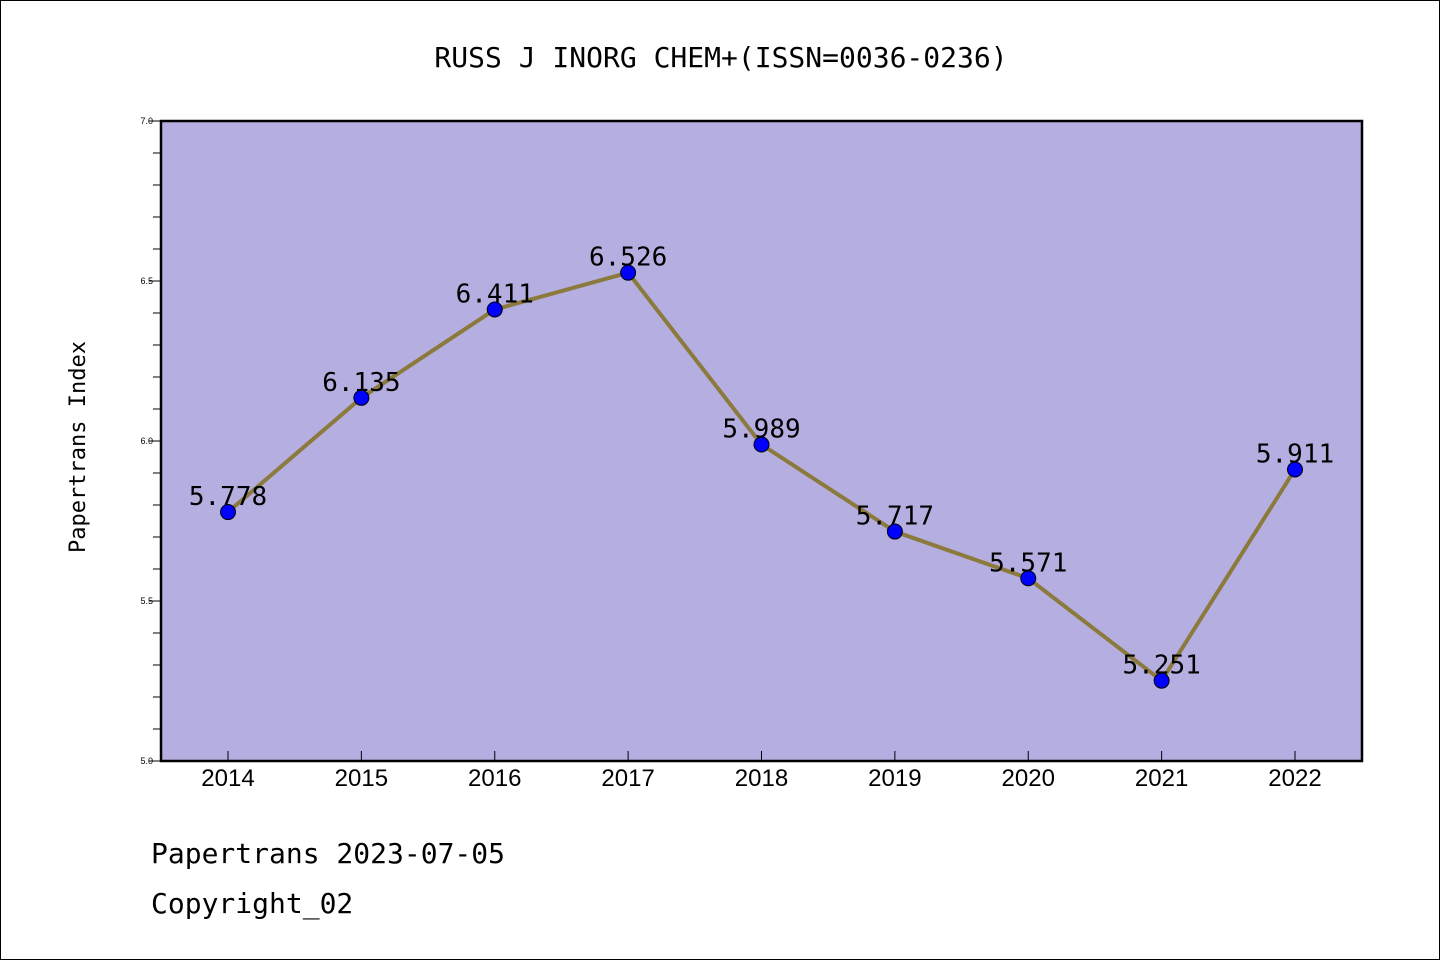  Describe the element at coordinates (761, 778) in the screenshot. I see `x-tick-label: 2018` at that location.